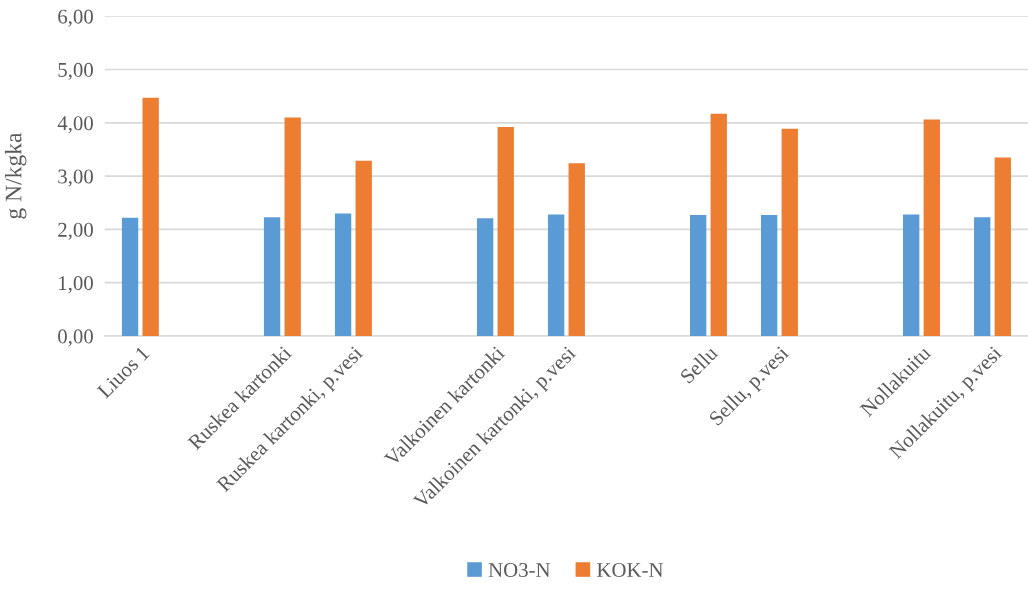 The image size is (1028, 600). I want to click on y-tick-label: 2,00, so click(75, 231).